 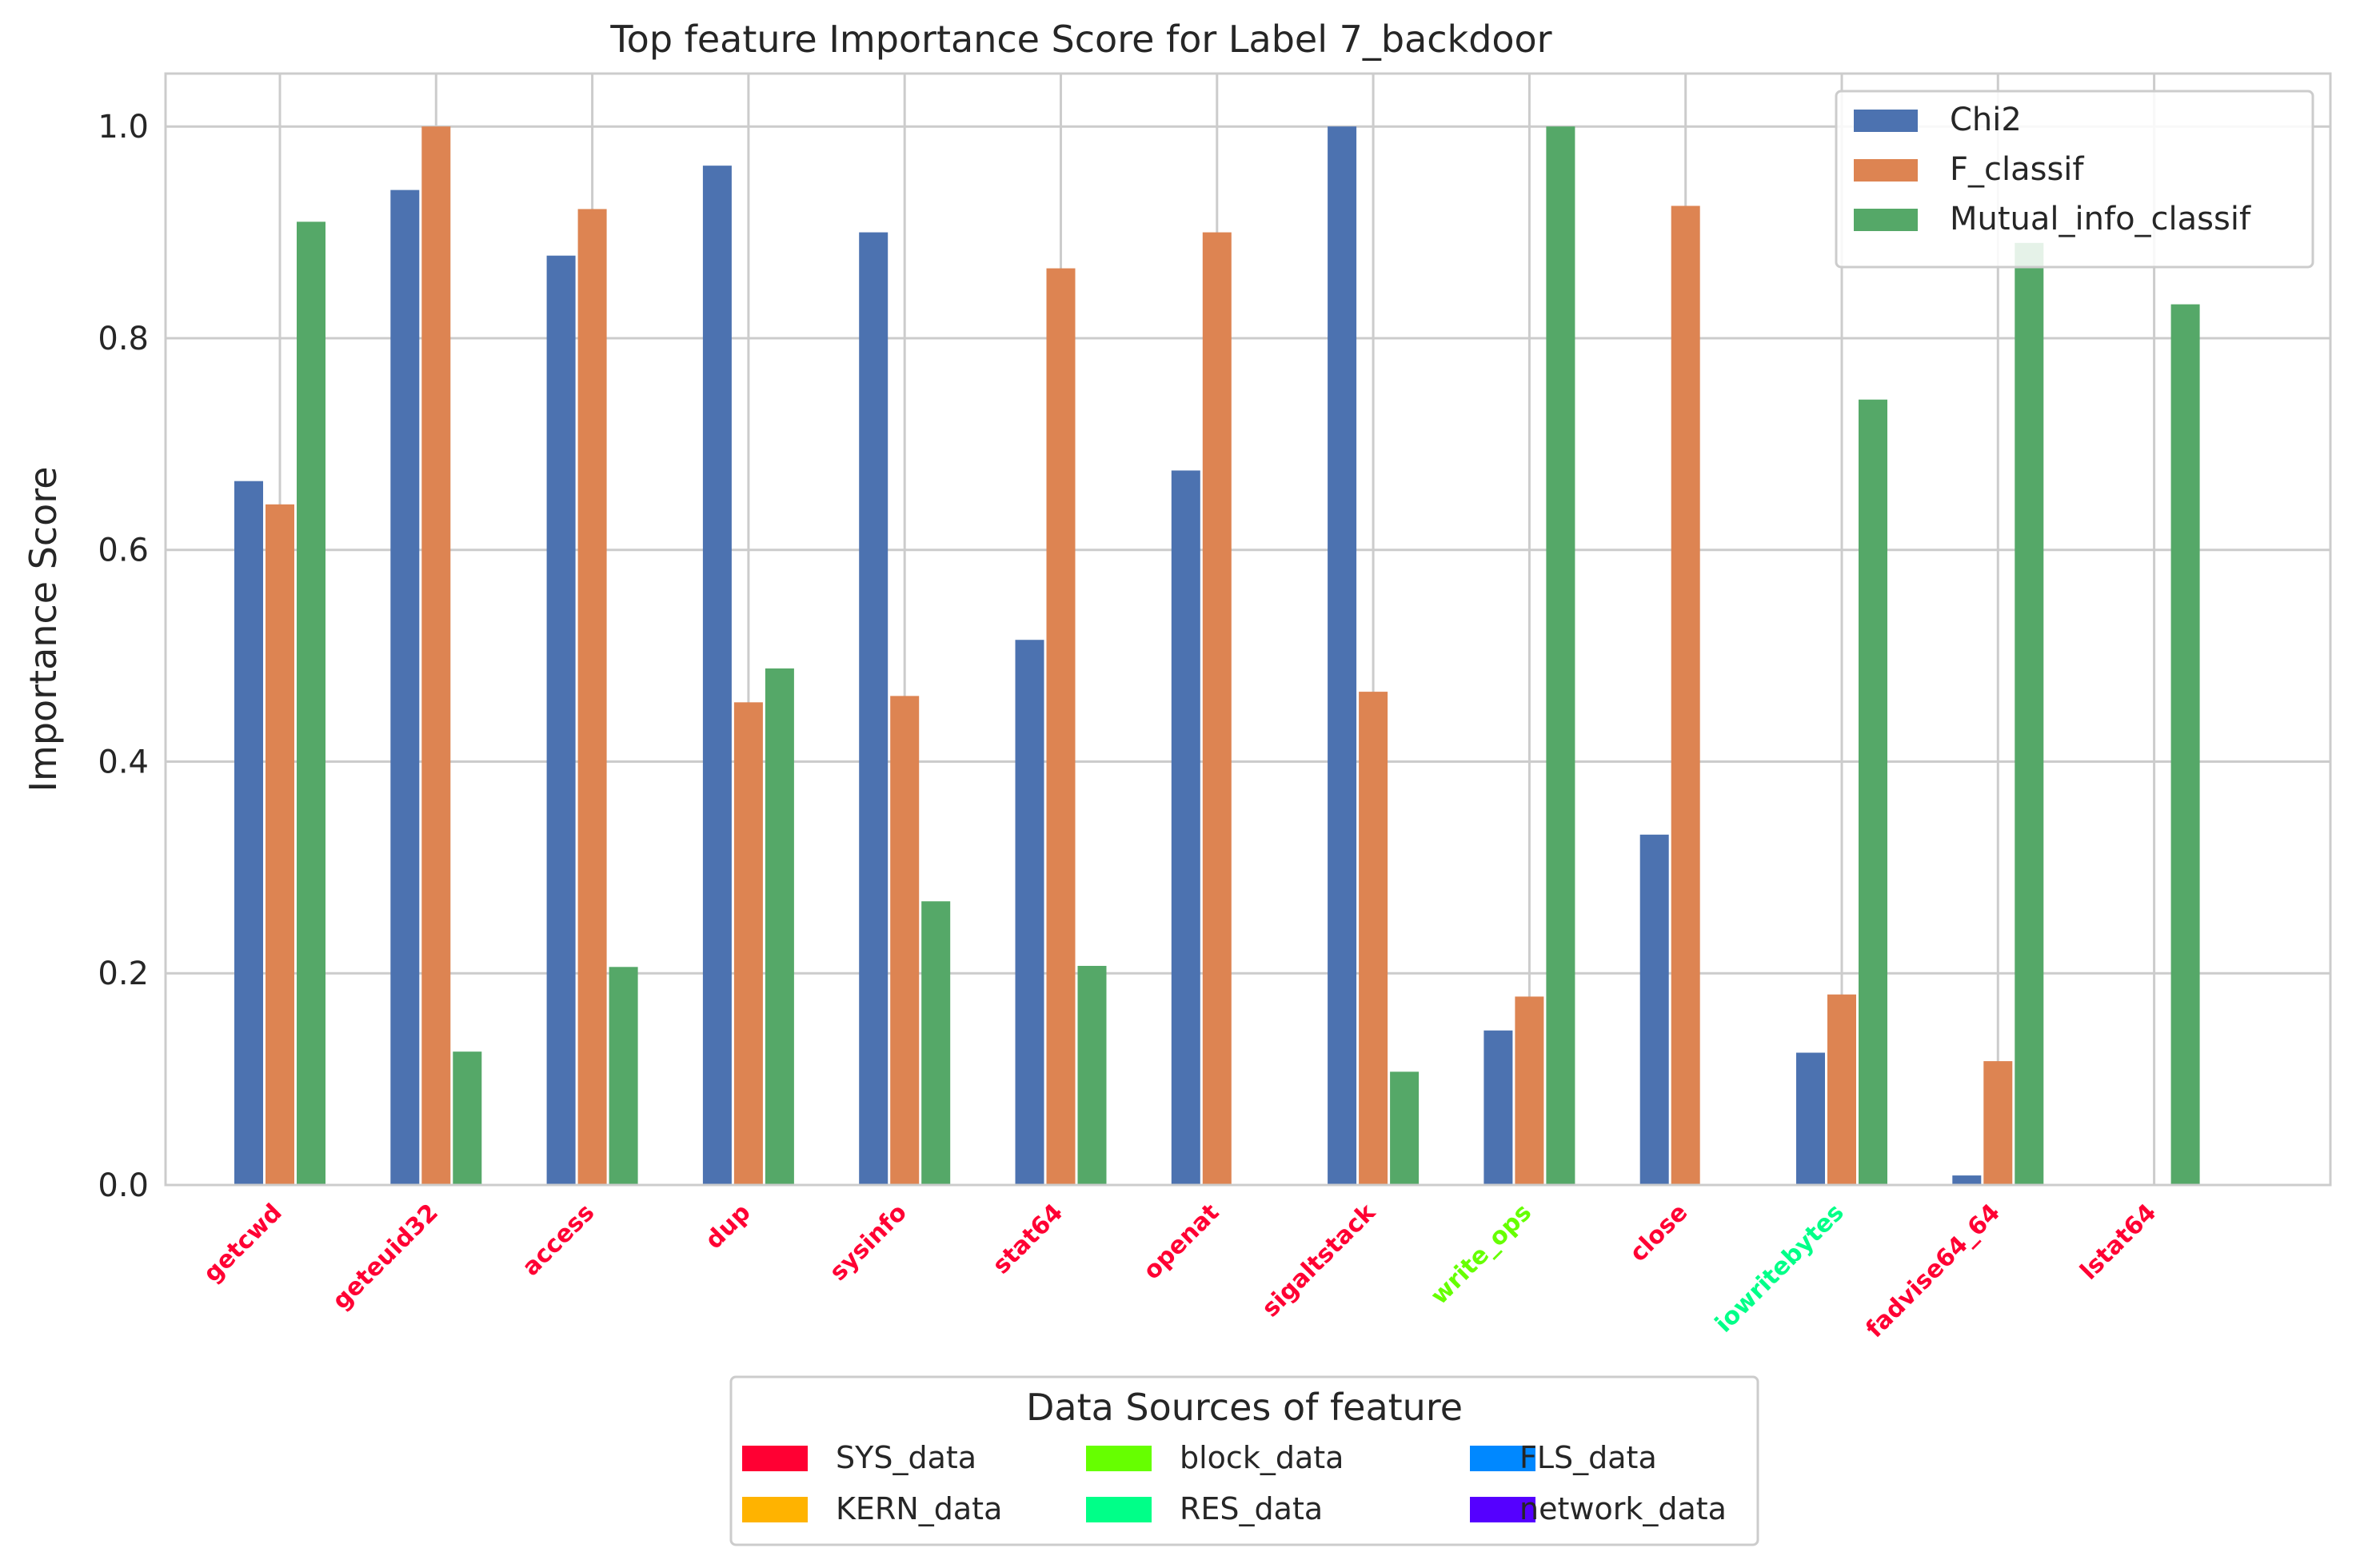 What do you see at coordinates (558, 1240) in the screenshot?
I see `x-tick-label: access` at bounding box center [558, 1240].